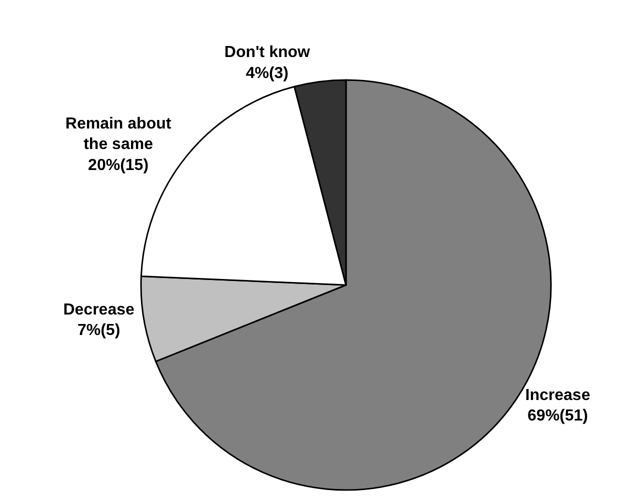 This screenshot has width=632, height=496. What do you see at coordinates (267, 53) in the screenshot?
I see `slice-label: Don't know` at bounding box center [267, 53].